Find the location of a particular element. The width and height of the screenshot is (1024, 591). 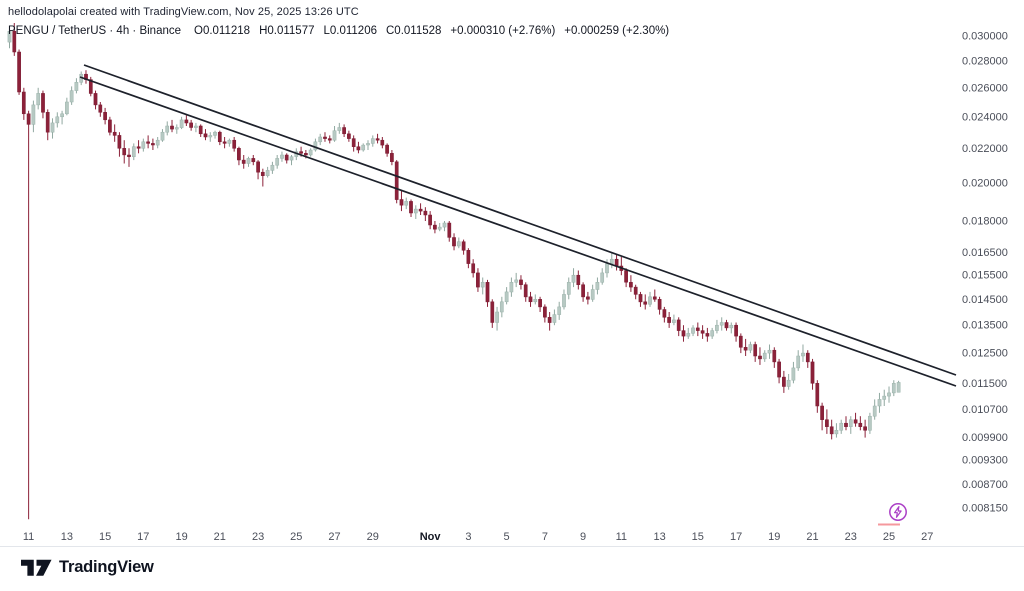

tradingview-mark-icon is located at coordinates (36, 567).